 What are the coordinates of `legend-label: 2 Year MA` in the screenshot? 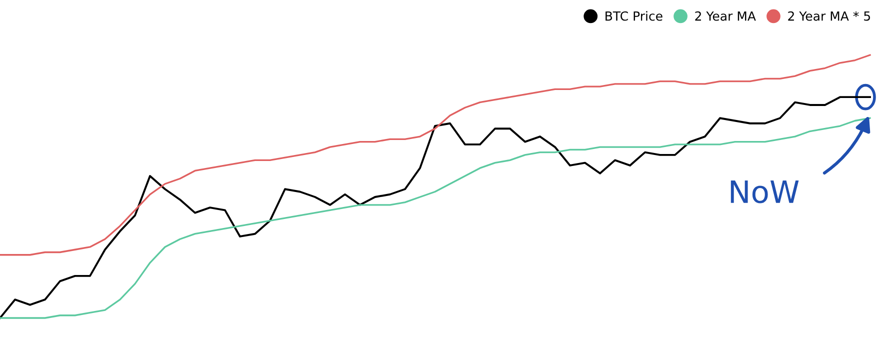 It's located at (725, 16).